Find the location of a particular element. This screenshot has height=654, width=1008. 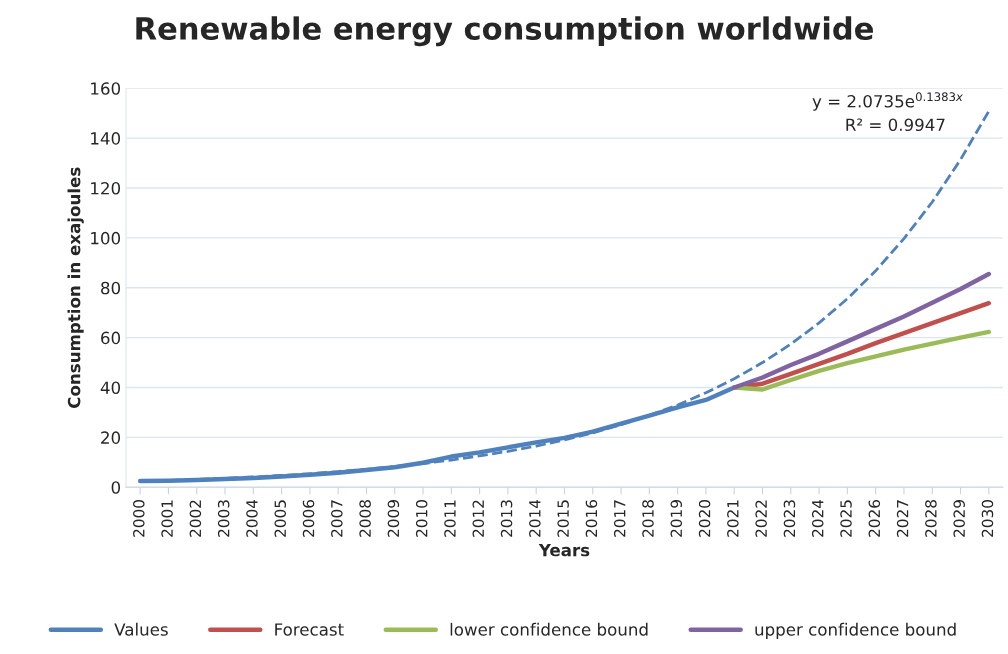

y-tick-label: 120 is located at coordinates (106, 188).